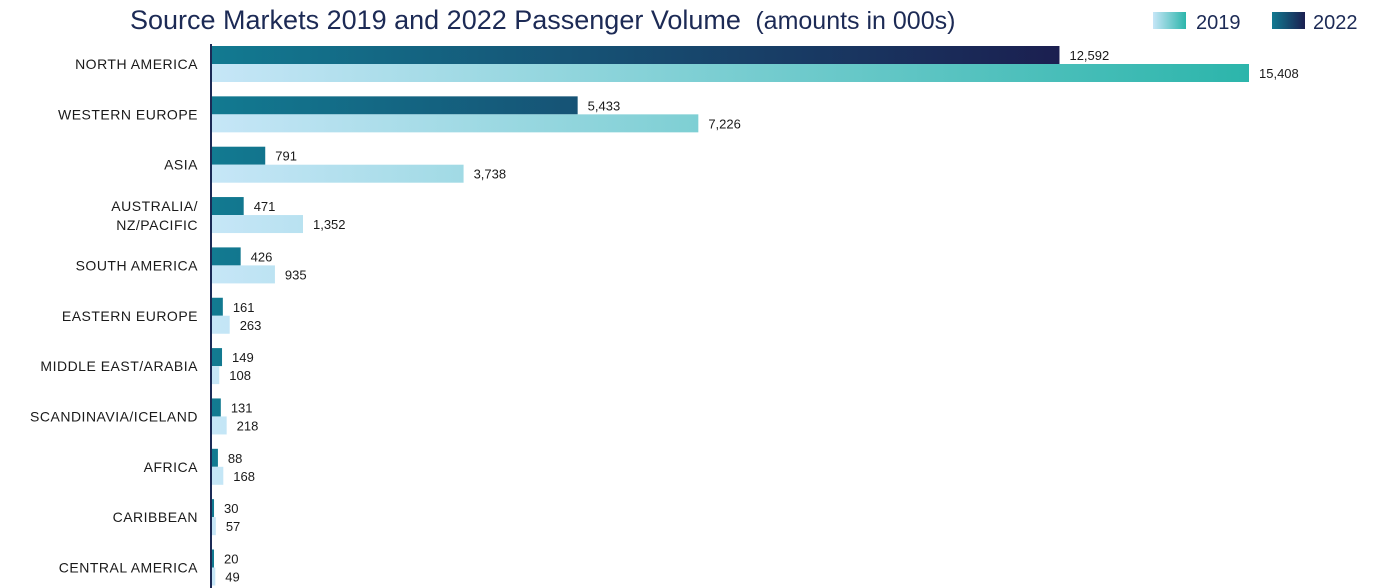 Image resolution: width=1380 pixels, height=588 pixels. I want to click on value-label-2019-middle-east-arabia: 108, so click(240, 375).